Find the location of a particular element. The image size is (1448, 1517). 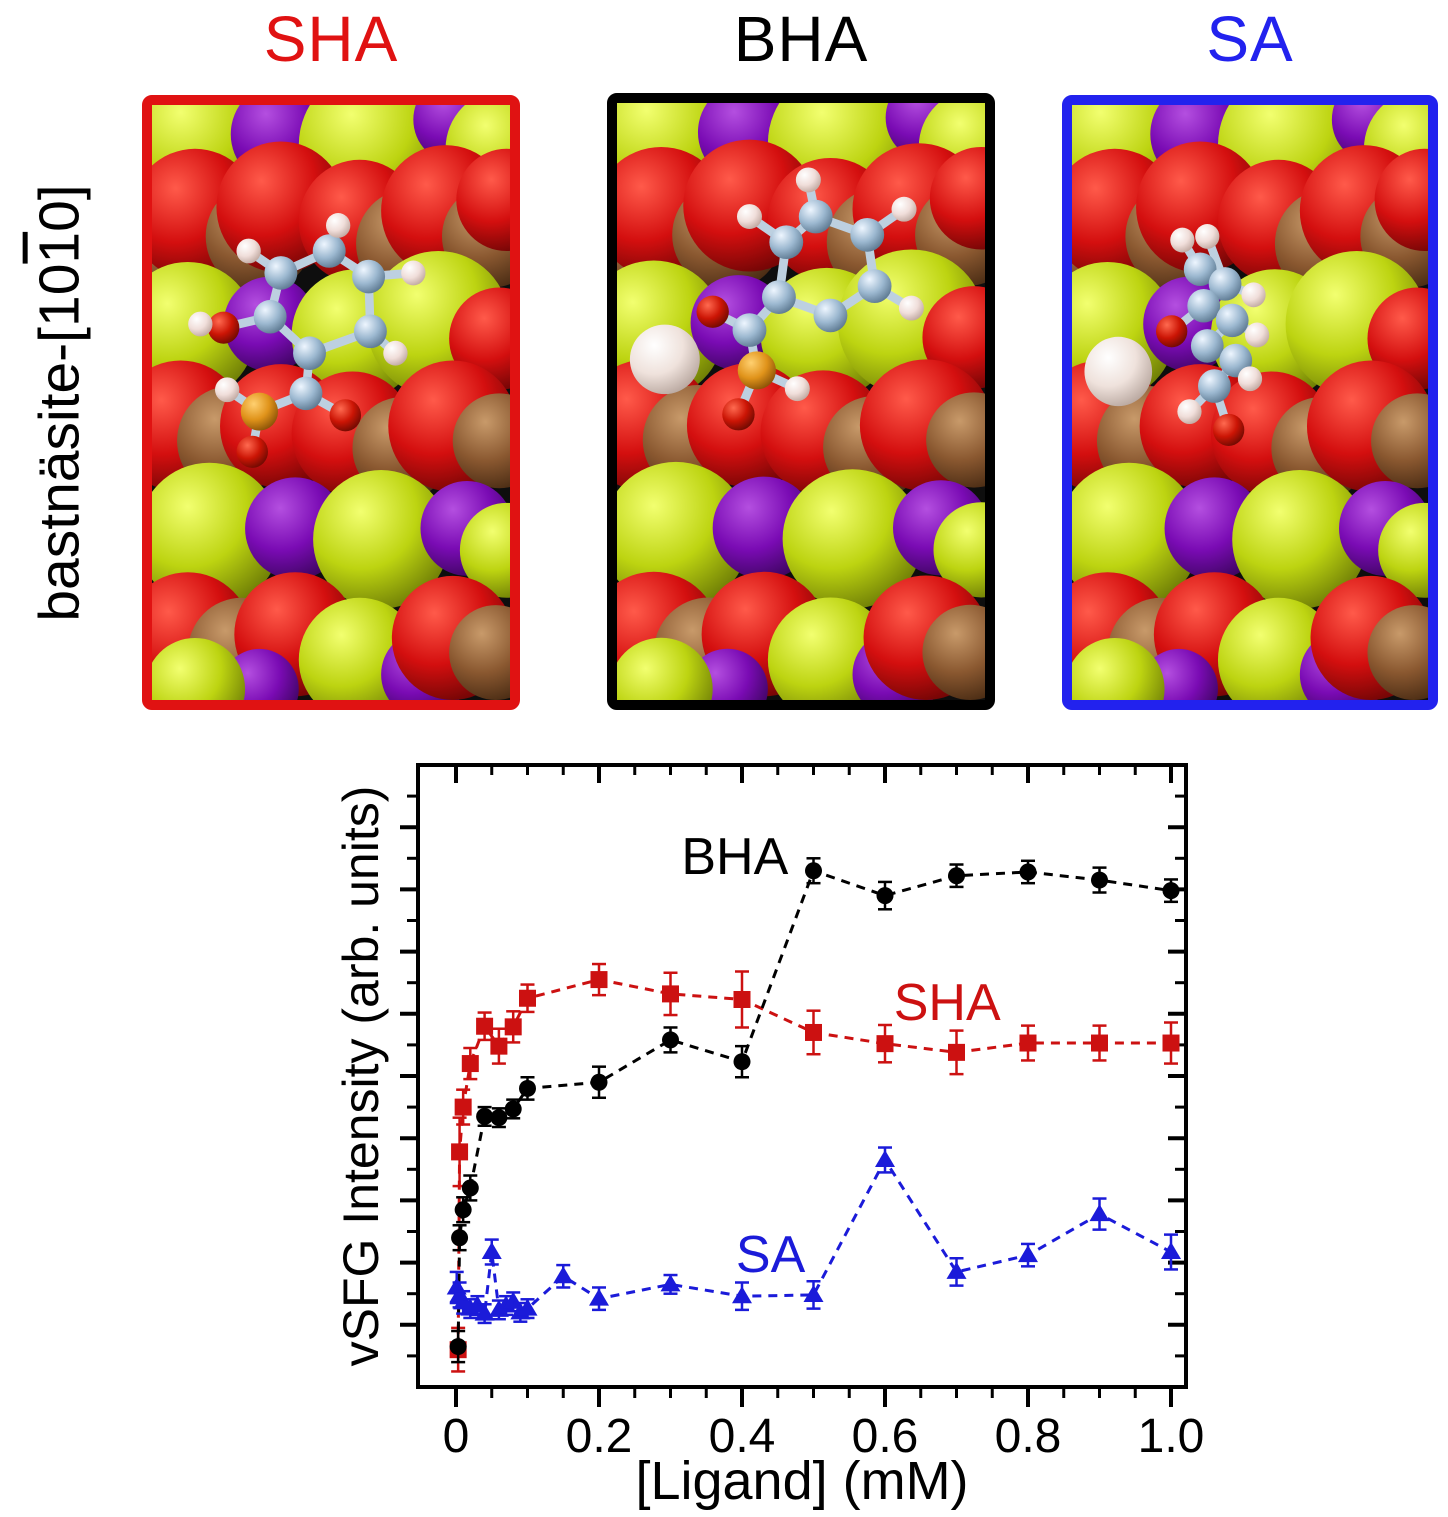

x-tick-label: 0.8 is located at coordinates (1028, 1436).